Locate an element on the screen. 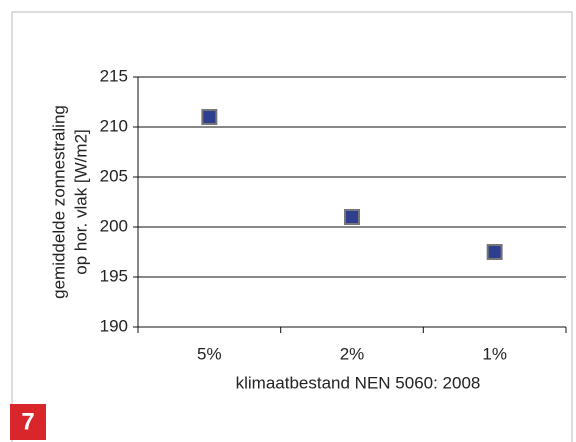  x-axis-label: klimaatbestand NEN 5060: 2008 is located at coordinates (358, 382).